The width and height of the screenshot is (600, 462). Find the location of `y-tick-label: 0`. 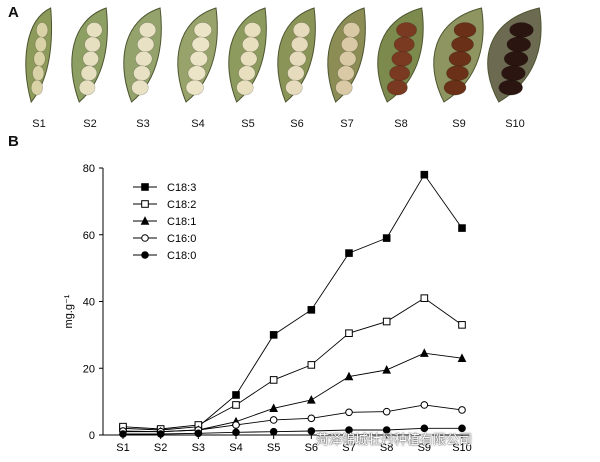

y-tick-label: 0 is located at coordinates (92, 436).